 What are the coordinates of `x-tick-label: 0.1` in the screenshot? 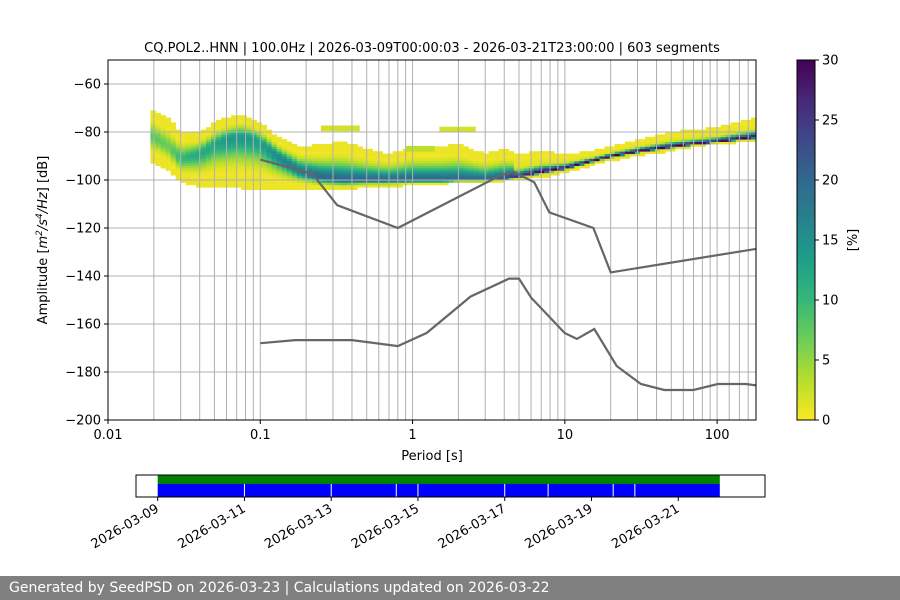 It's located at (260, 435).